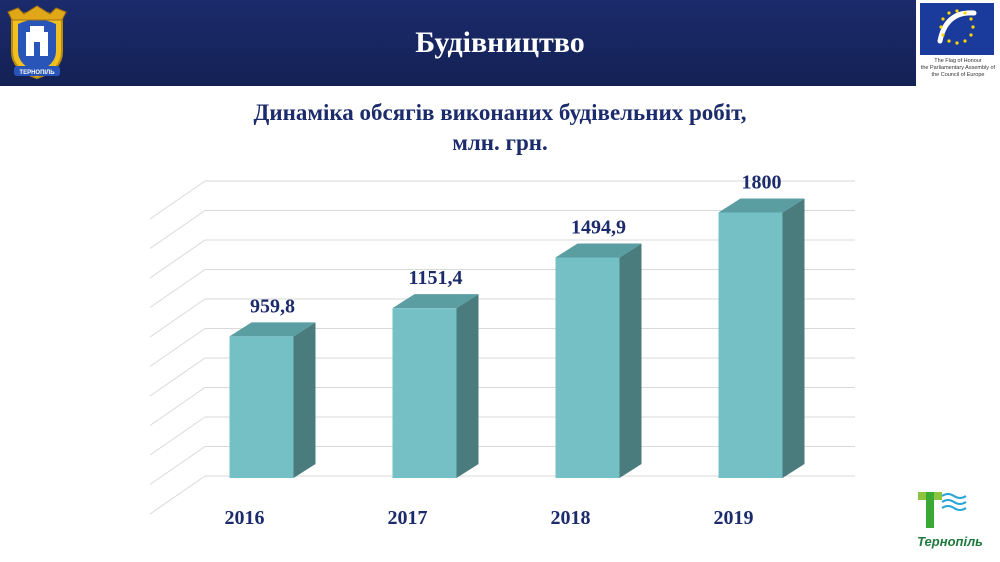 Image resolution: width=1000 pixels, height=562 pixels. What do you see at coordinates (734, 518) in the screenshot?
I see `x-tick-label: 2019` at bounding box center [734, 518].